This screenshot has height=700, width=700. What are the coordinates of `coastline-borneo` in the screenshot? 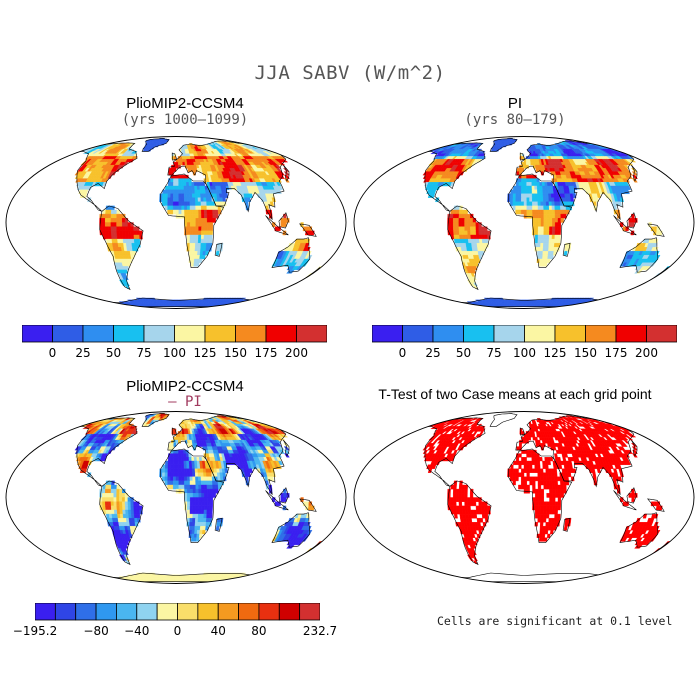 It's located at (631, 495).